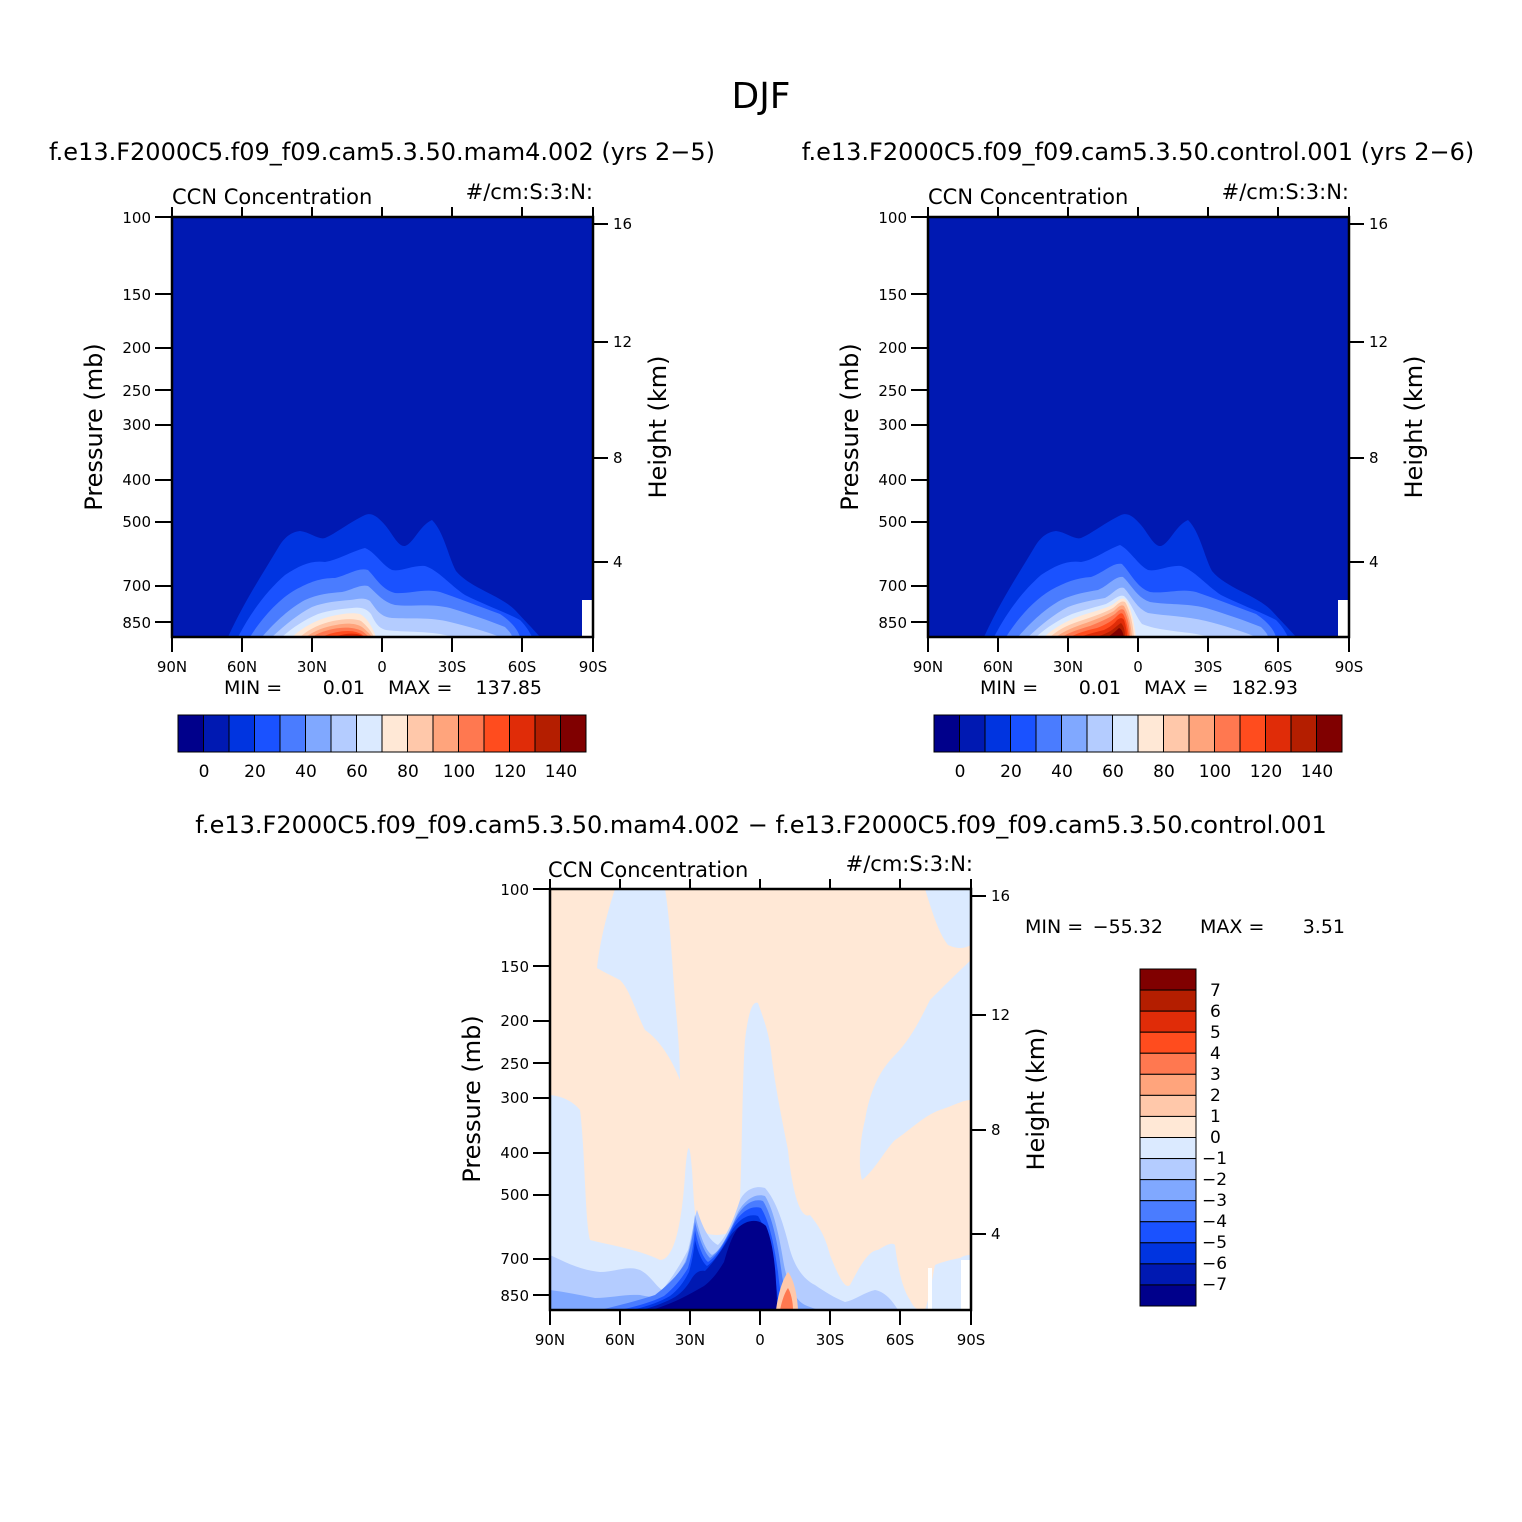 The image size is (1522, 1522). What do you see at coordinates (1324, 927) in the screenshot?
I see `max-value: 3.51` at bounding box center [1324, 927].